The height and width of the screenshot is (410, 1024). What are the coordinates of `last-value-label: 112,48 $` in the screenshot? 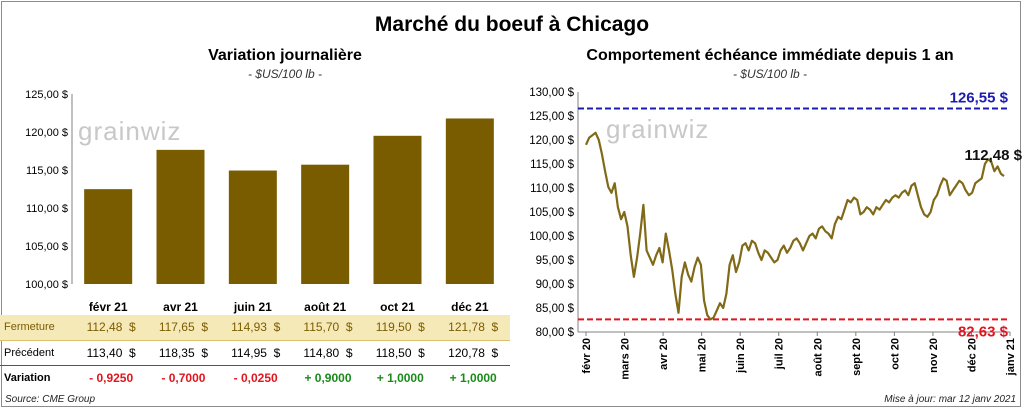 It's located at (993, 155).